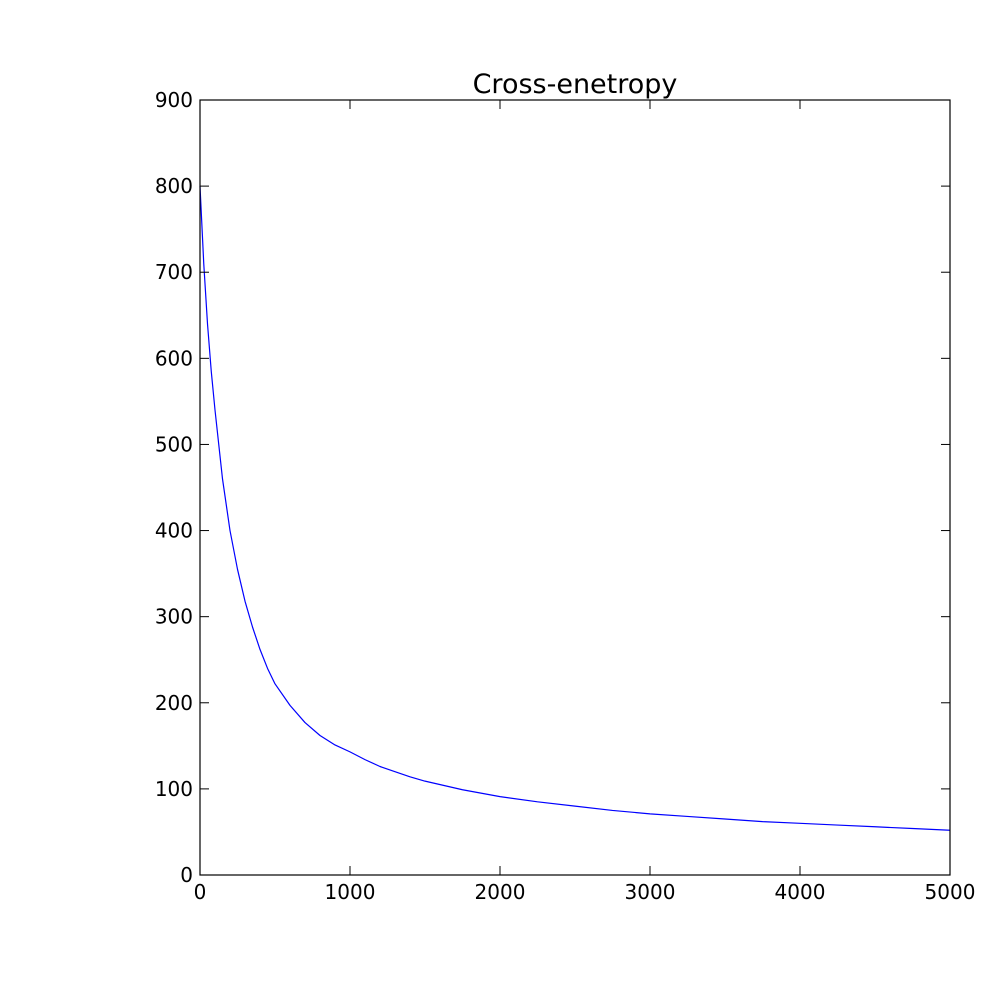 The width and height of the screenshot is (1000, 1000). Describe the element at coordinates (174, 444) in the screenshot. I see `y-tick-label: 500` at that location.